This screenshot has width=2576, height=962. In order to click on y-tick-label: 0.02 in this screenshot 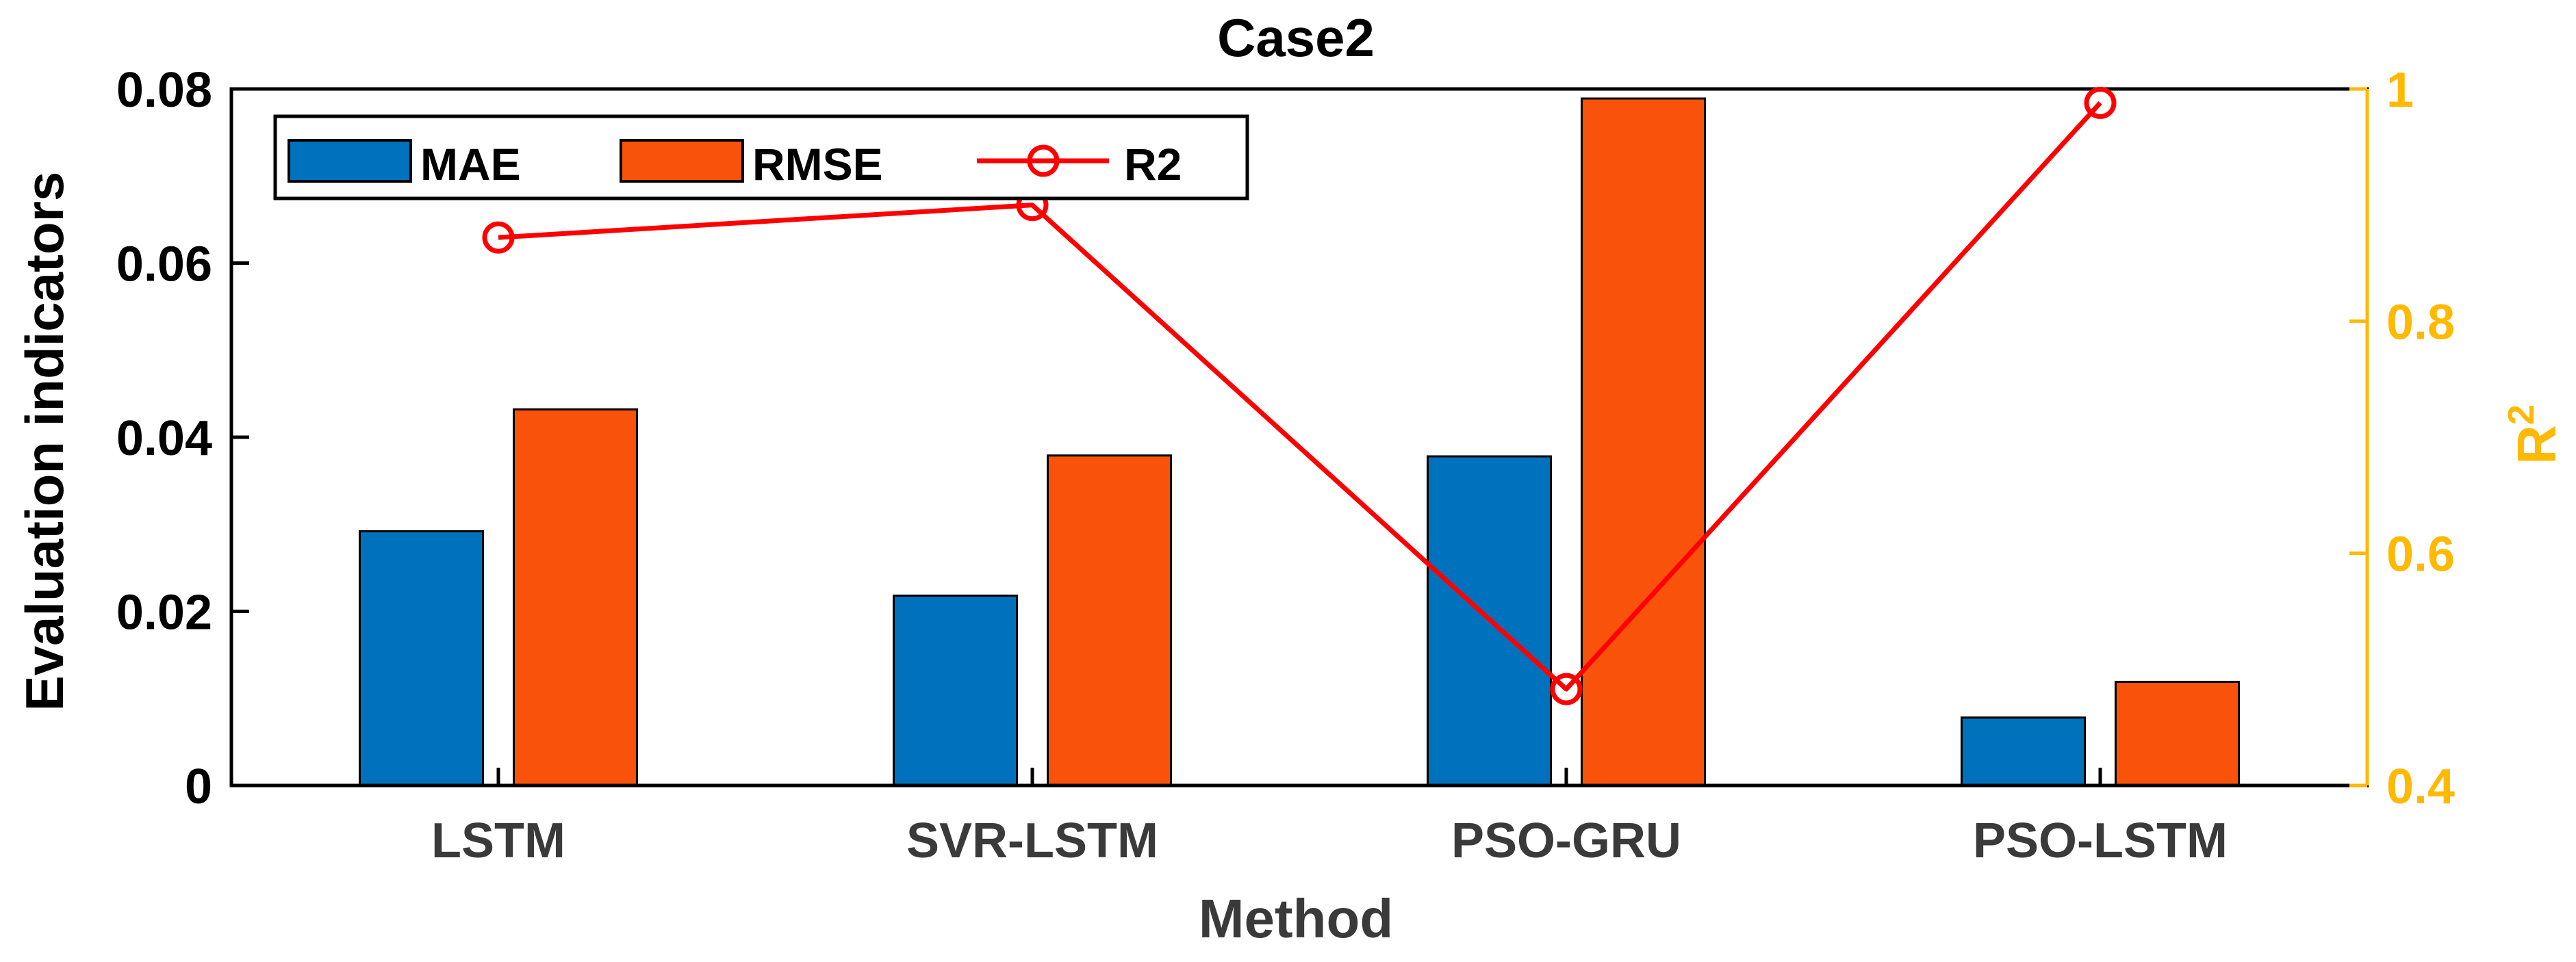, I will do `click(164, 613)`.